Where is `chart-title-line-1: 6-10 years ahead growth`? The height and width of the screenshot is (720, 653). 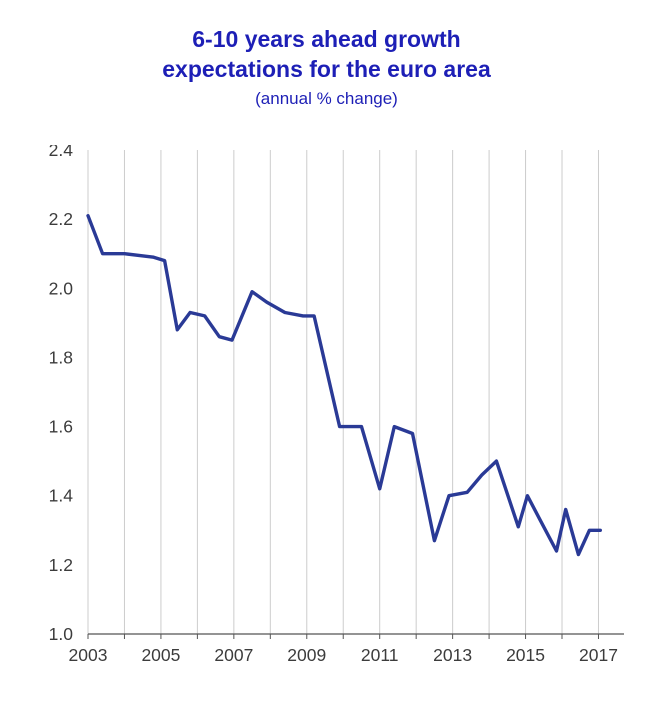 chart-title-line-1: 6-10 years ahead growth is located at coordinates (326, 39).